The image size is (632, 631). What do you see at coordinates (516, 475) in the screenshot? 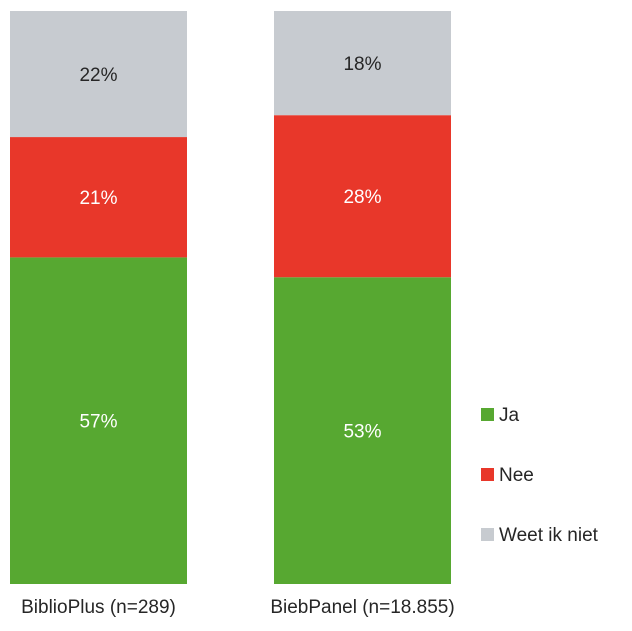
I see `legend-label: Nee` at bounding box center [516, 475].